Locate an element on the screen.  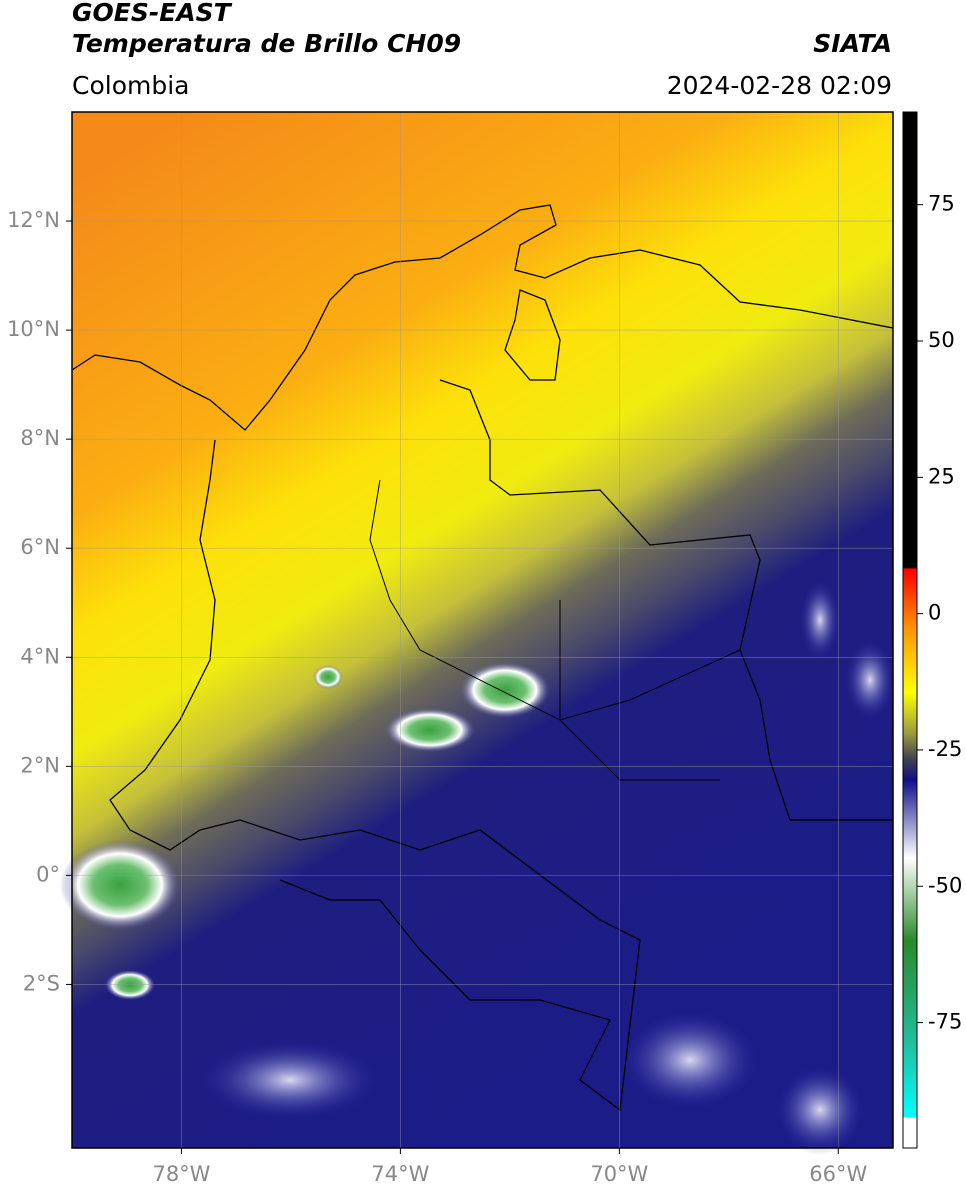
region: Colombia is located at coordinates (130, 85).